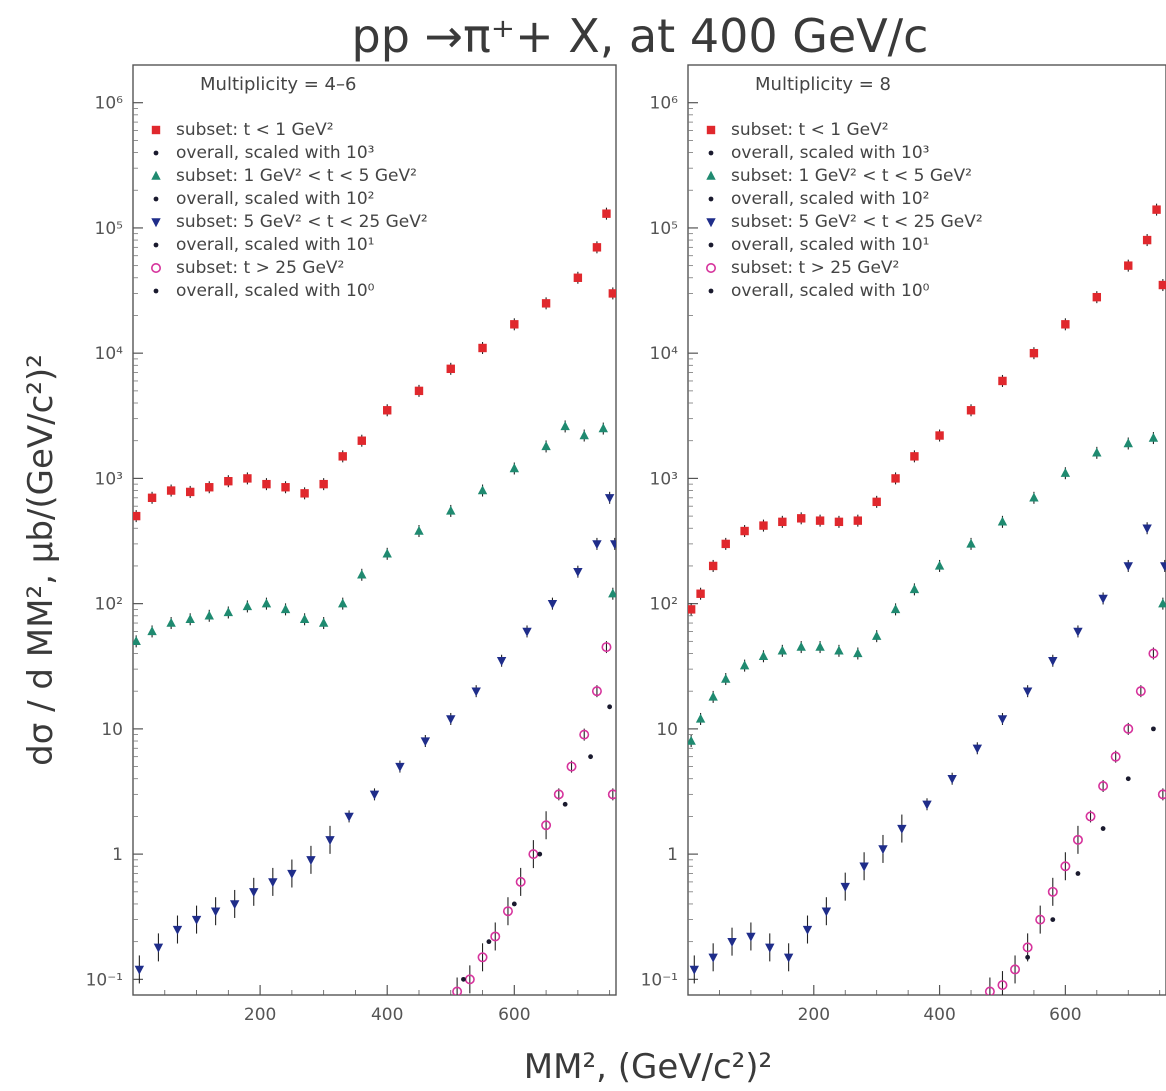 The image size is (1166, 1091). Describe the element at coordinates (109, 229) in the screenshot. I see `y-tick-label: 10⁵` at that location.